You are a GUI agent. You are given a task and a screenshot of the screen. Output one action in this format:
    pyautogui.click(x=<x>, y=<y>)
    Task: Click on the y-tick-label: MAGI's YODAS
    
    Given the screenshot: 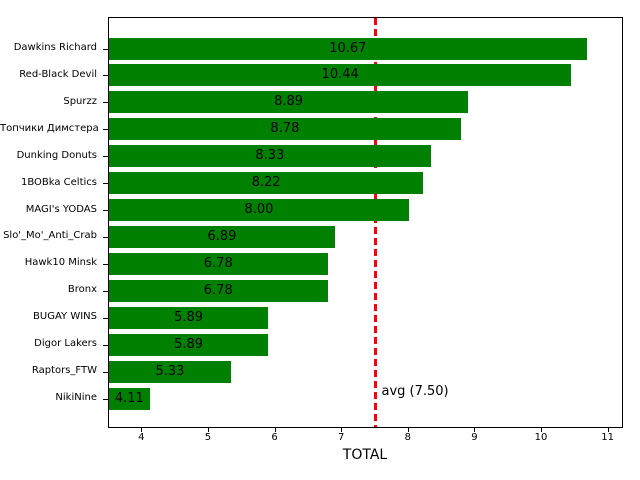 What is the action you would take?
    pyautogui.click(x=61, y=209)
    